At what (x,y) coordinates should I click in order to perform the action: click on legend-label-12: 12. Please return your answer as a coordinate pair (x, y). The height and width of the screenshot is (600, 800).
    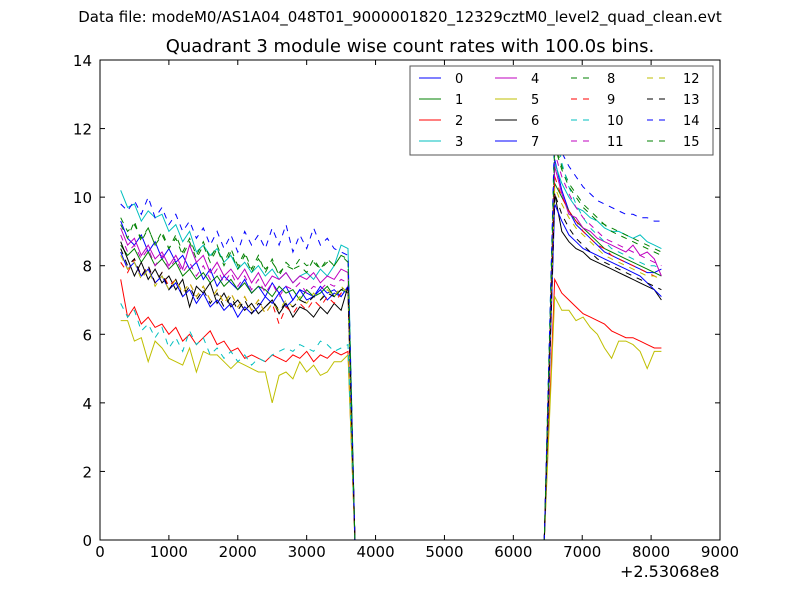
    Looking at the image, I should click on (691, 79).